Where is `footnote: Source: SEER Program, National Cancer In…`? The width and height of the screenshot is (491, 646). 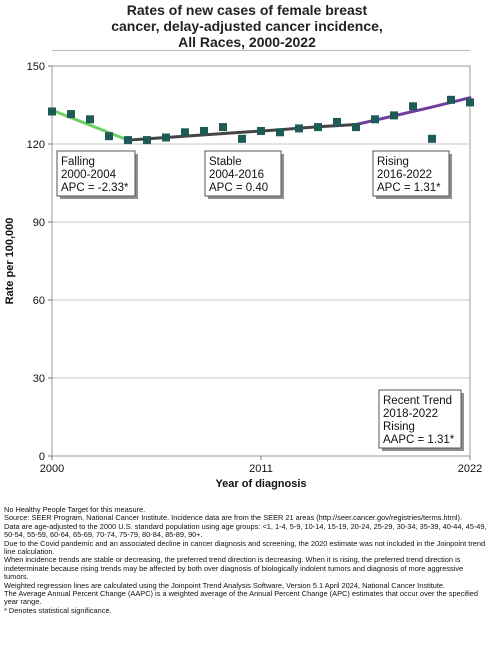 footnote: Source: SEER Program, National Cancer In… is located at coordinates (233, 518).